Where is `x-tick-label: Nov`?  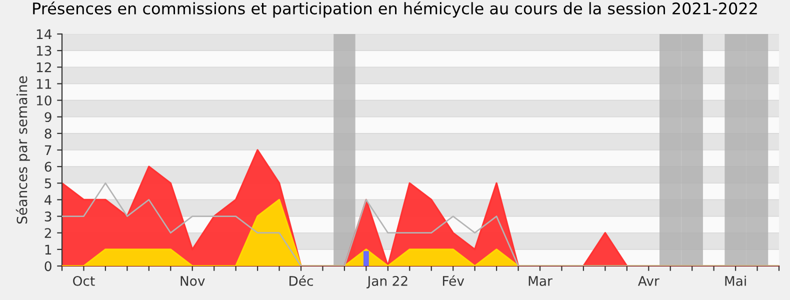
x-tick-label: Nov is located at coordinates (192, 281).